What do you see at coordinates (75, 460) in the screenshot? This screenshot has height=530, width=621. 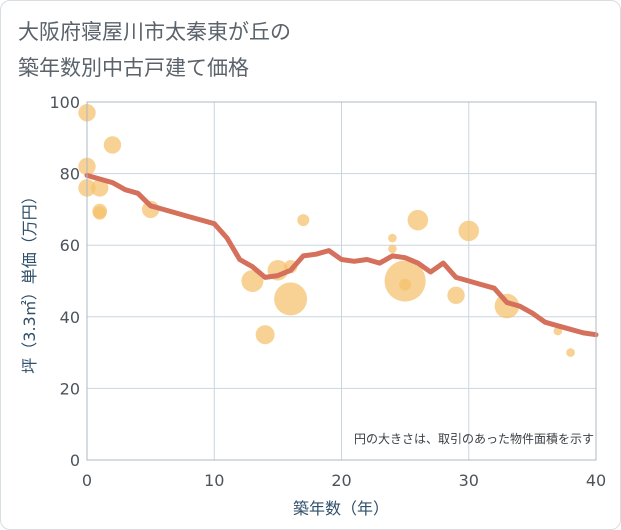 I see `y-tick-label-0: 0` at bounding box center [75, 460].